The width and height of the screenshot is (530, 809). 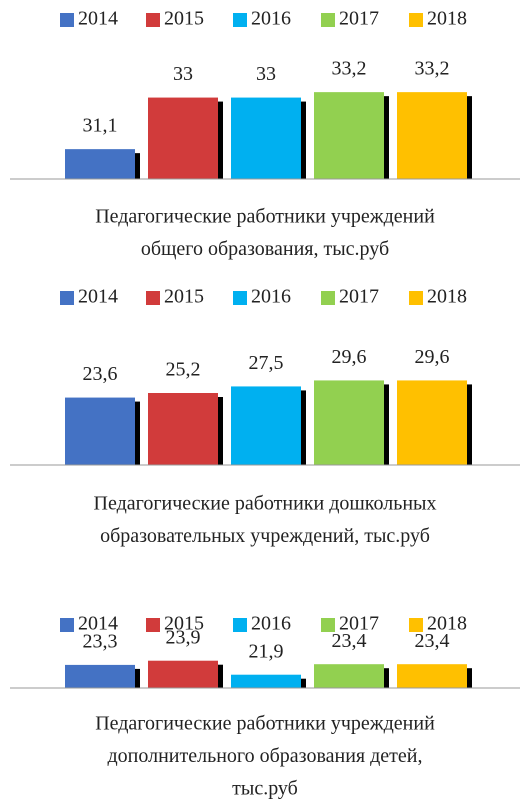 I want to click on value-label: 25,2, so click(x=183, y=370).